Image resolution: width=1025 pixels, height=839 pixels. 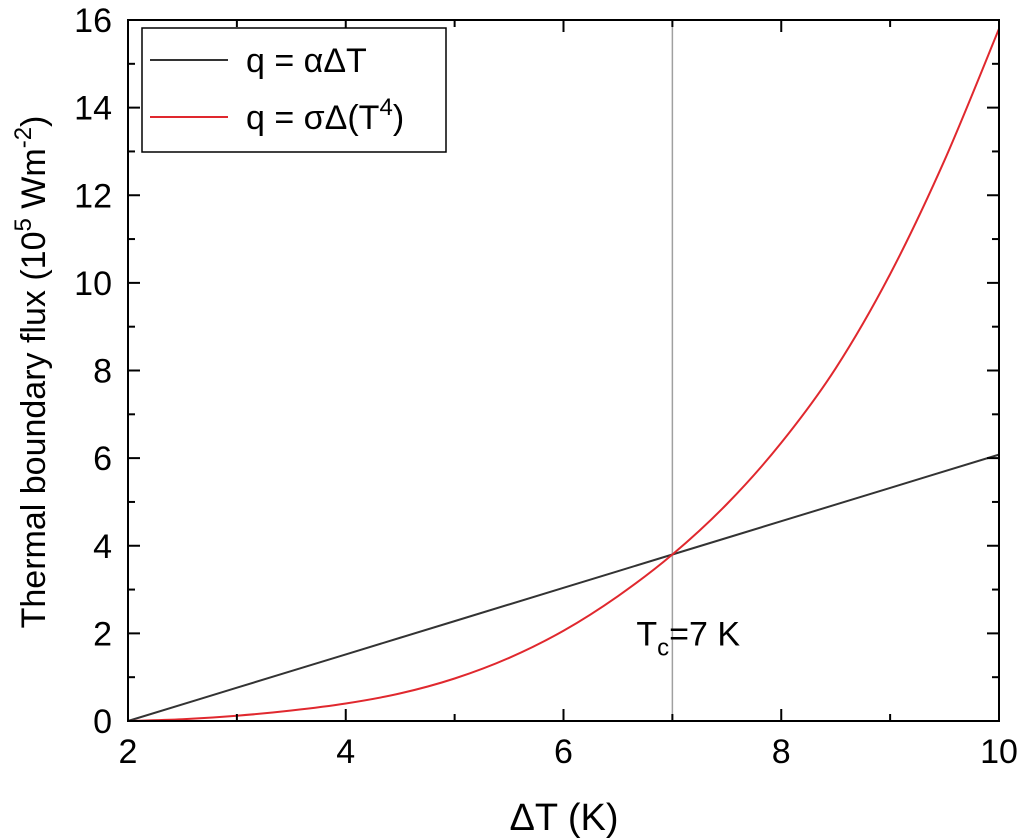 I want to click on x-tick-label: 8, so click(x=781, y=752).